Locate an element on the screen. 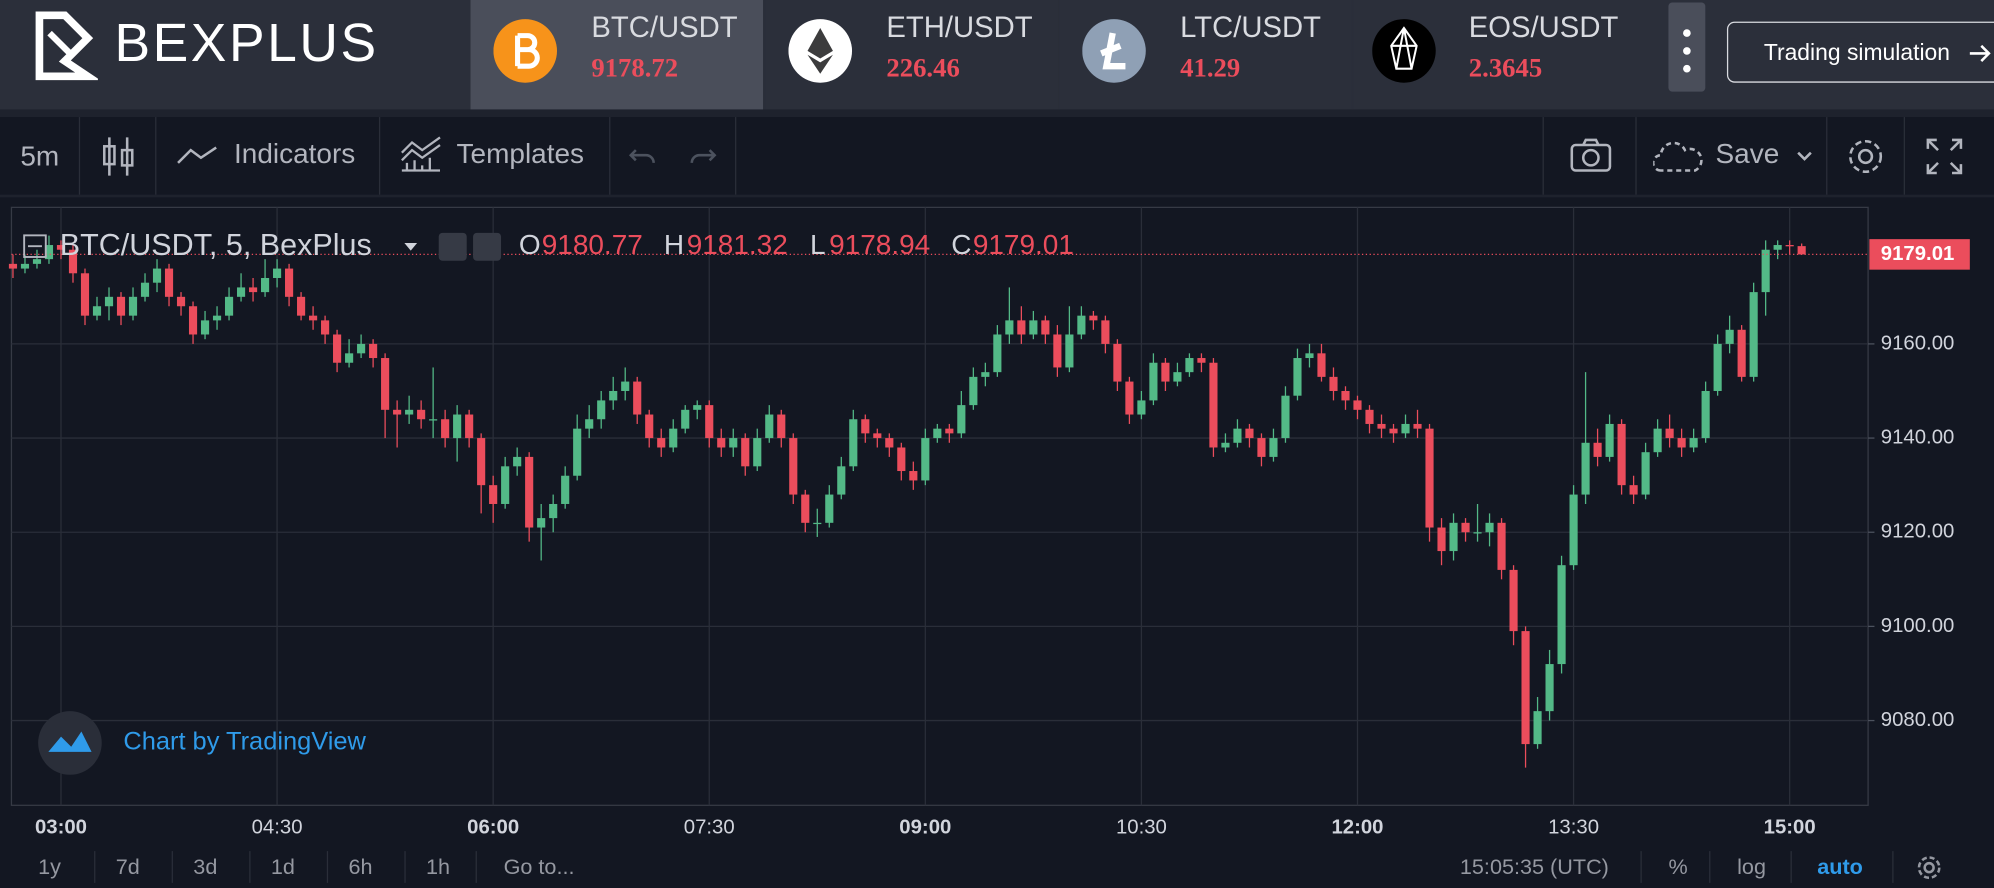 This screenshot has height=888, width=1994. auto-toggle: auto is located at coordinates (1840, 867).